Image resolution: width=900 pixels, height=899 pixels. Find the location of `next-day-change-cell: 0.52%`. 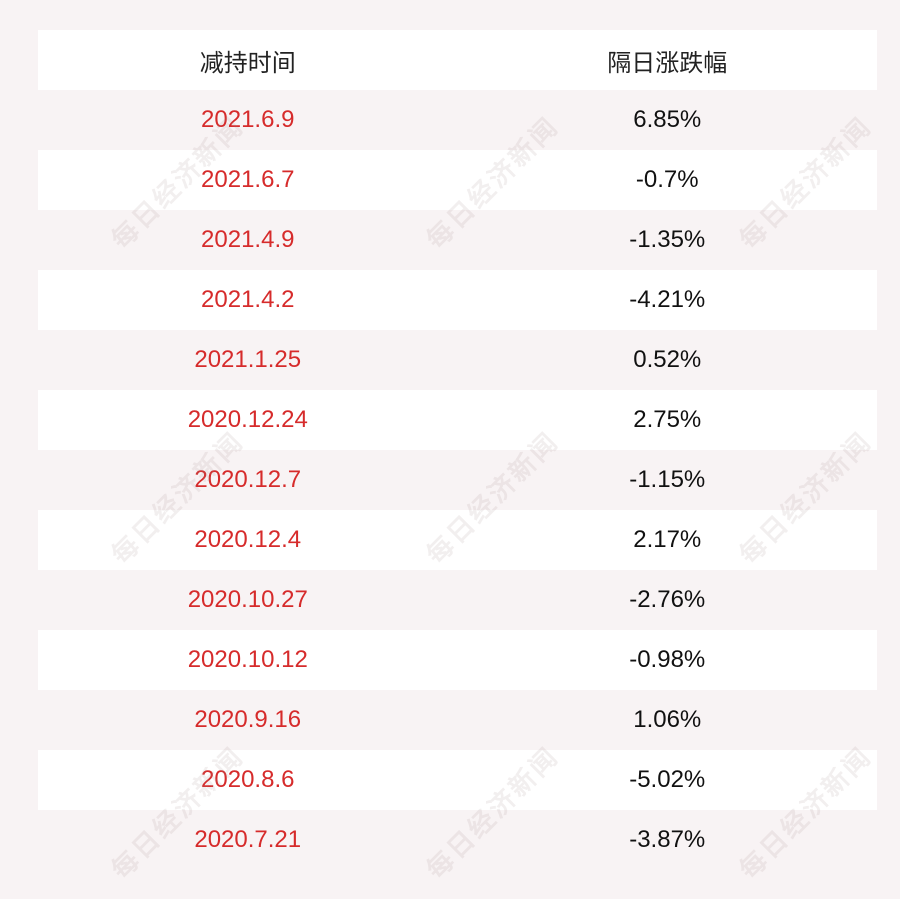

next-day-change-cell: 0.52% is located at coordinates (667, 359).